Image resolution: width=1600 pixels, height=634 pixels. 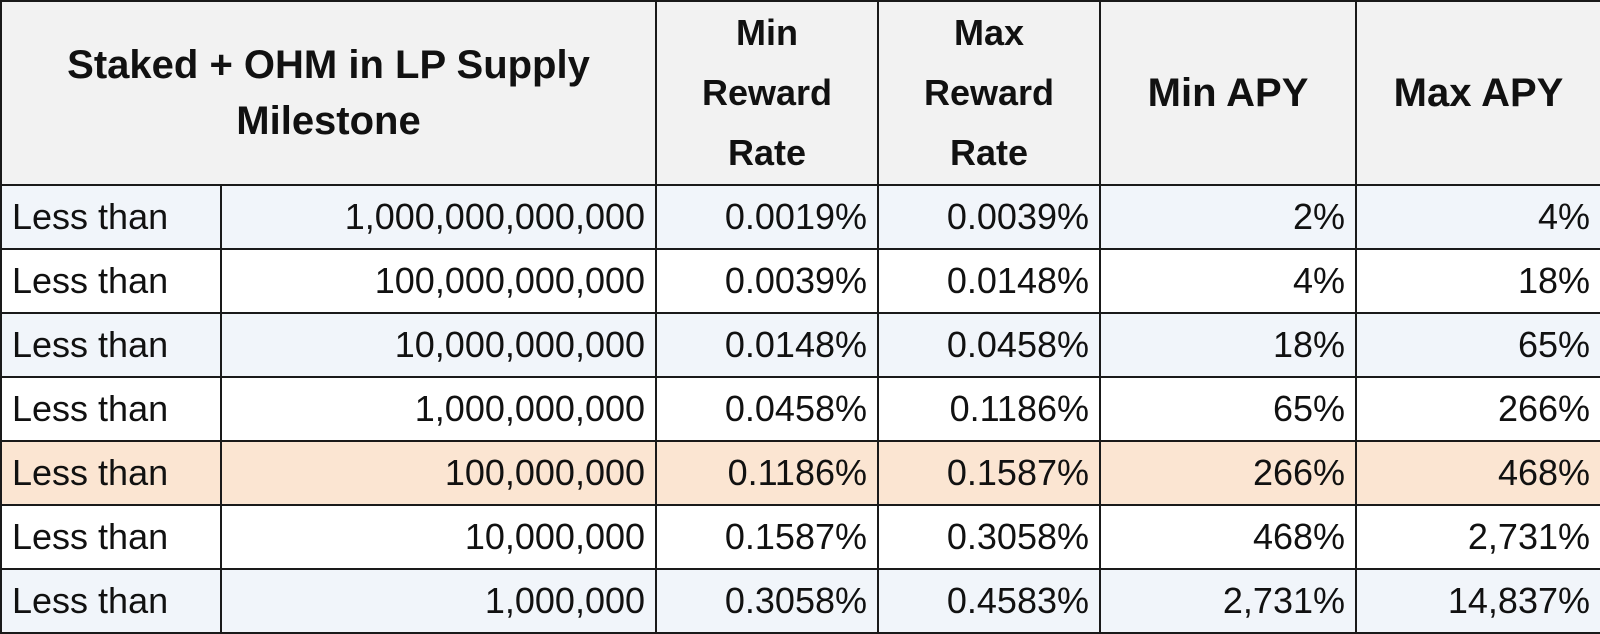 What do you see at coordinates (767, 473) in the screenshot?
I see `cell-min-reward-rate: 0.1186%` at bounding box center [767, 473].